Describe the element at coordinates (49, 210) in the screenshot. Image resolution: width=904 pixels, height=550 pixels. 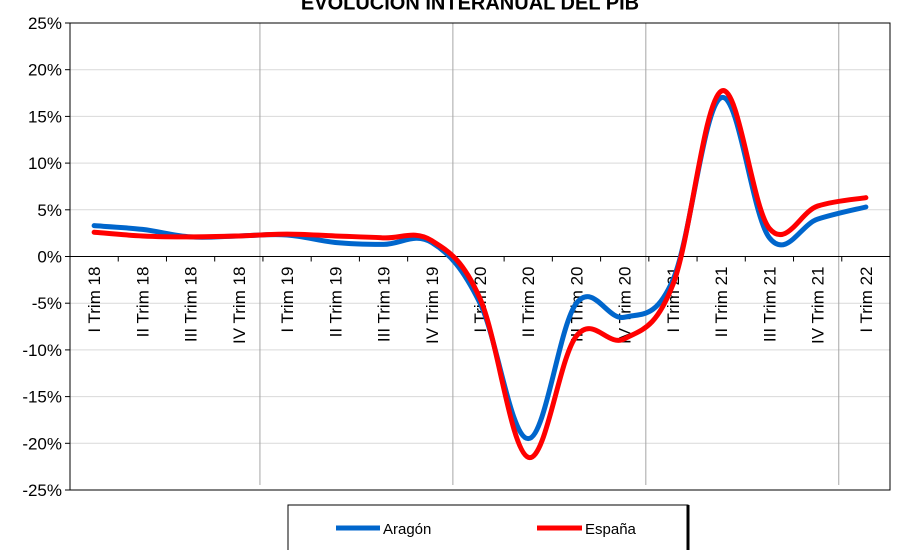
I see `y-tick-label: 5%` at that location.